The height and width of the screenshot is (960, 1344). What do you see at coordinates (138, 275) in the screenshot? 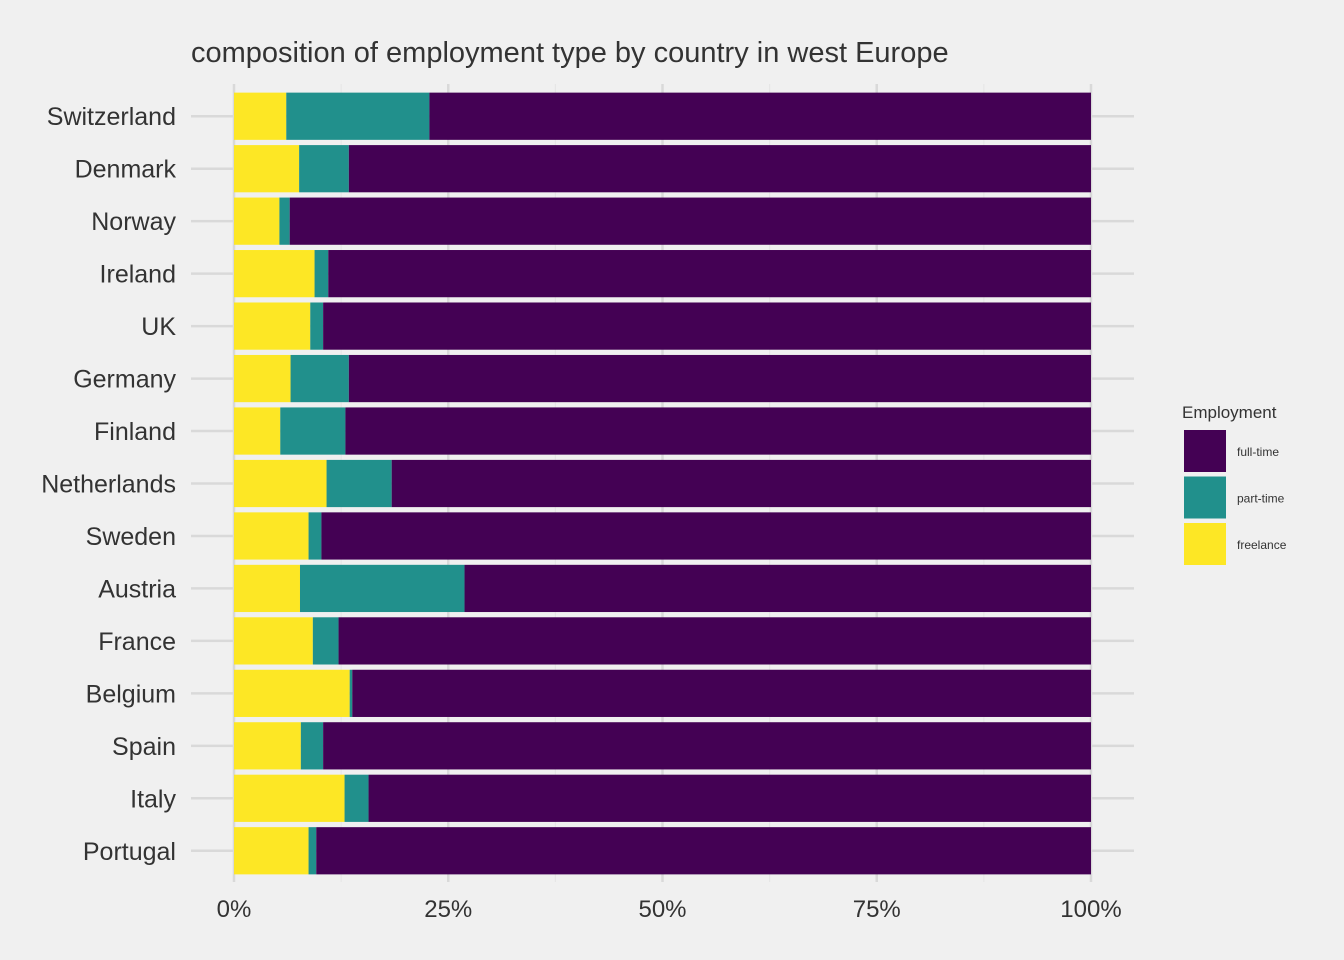
I see `y-tick-label: Ireland` at bounding box center [138, 275].